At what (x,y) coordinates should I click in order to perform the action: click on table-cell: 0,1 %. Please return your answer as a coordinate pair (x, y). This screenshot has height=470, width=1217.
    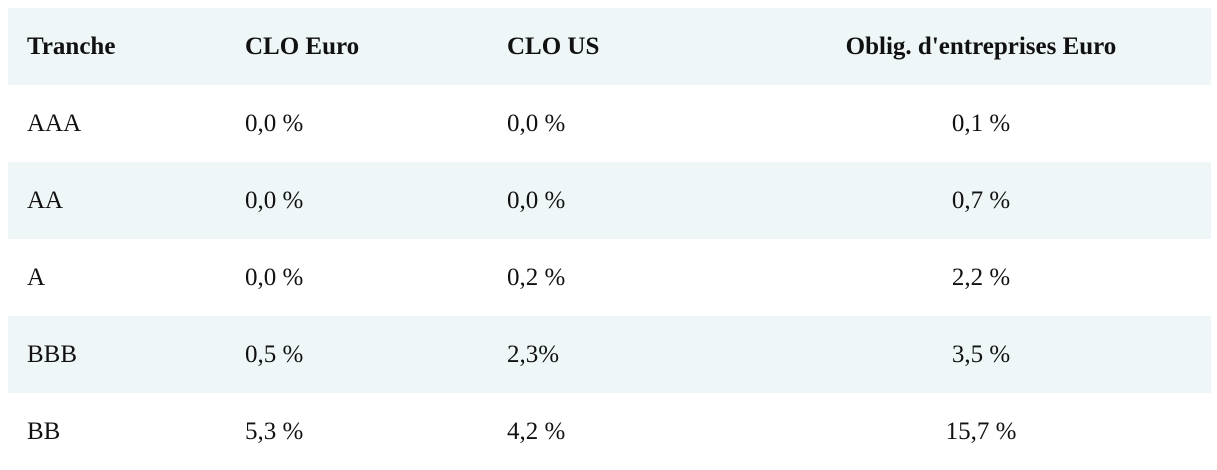
    Looking at the image, I should click on (981, 123).